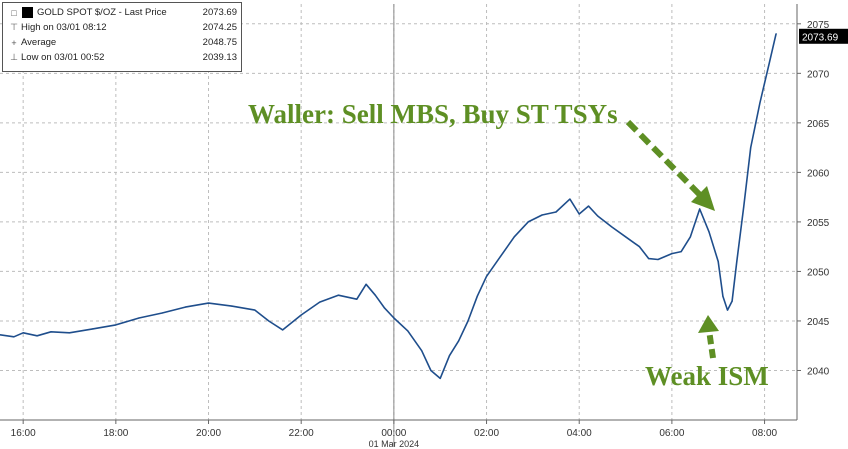 The image size is (848, 449). I want to click on y-tick-label: 2070, so click(818, 74).